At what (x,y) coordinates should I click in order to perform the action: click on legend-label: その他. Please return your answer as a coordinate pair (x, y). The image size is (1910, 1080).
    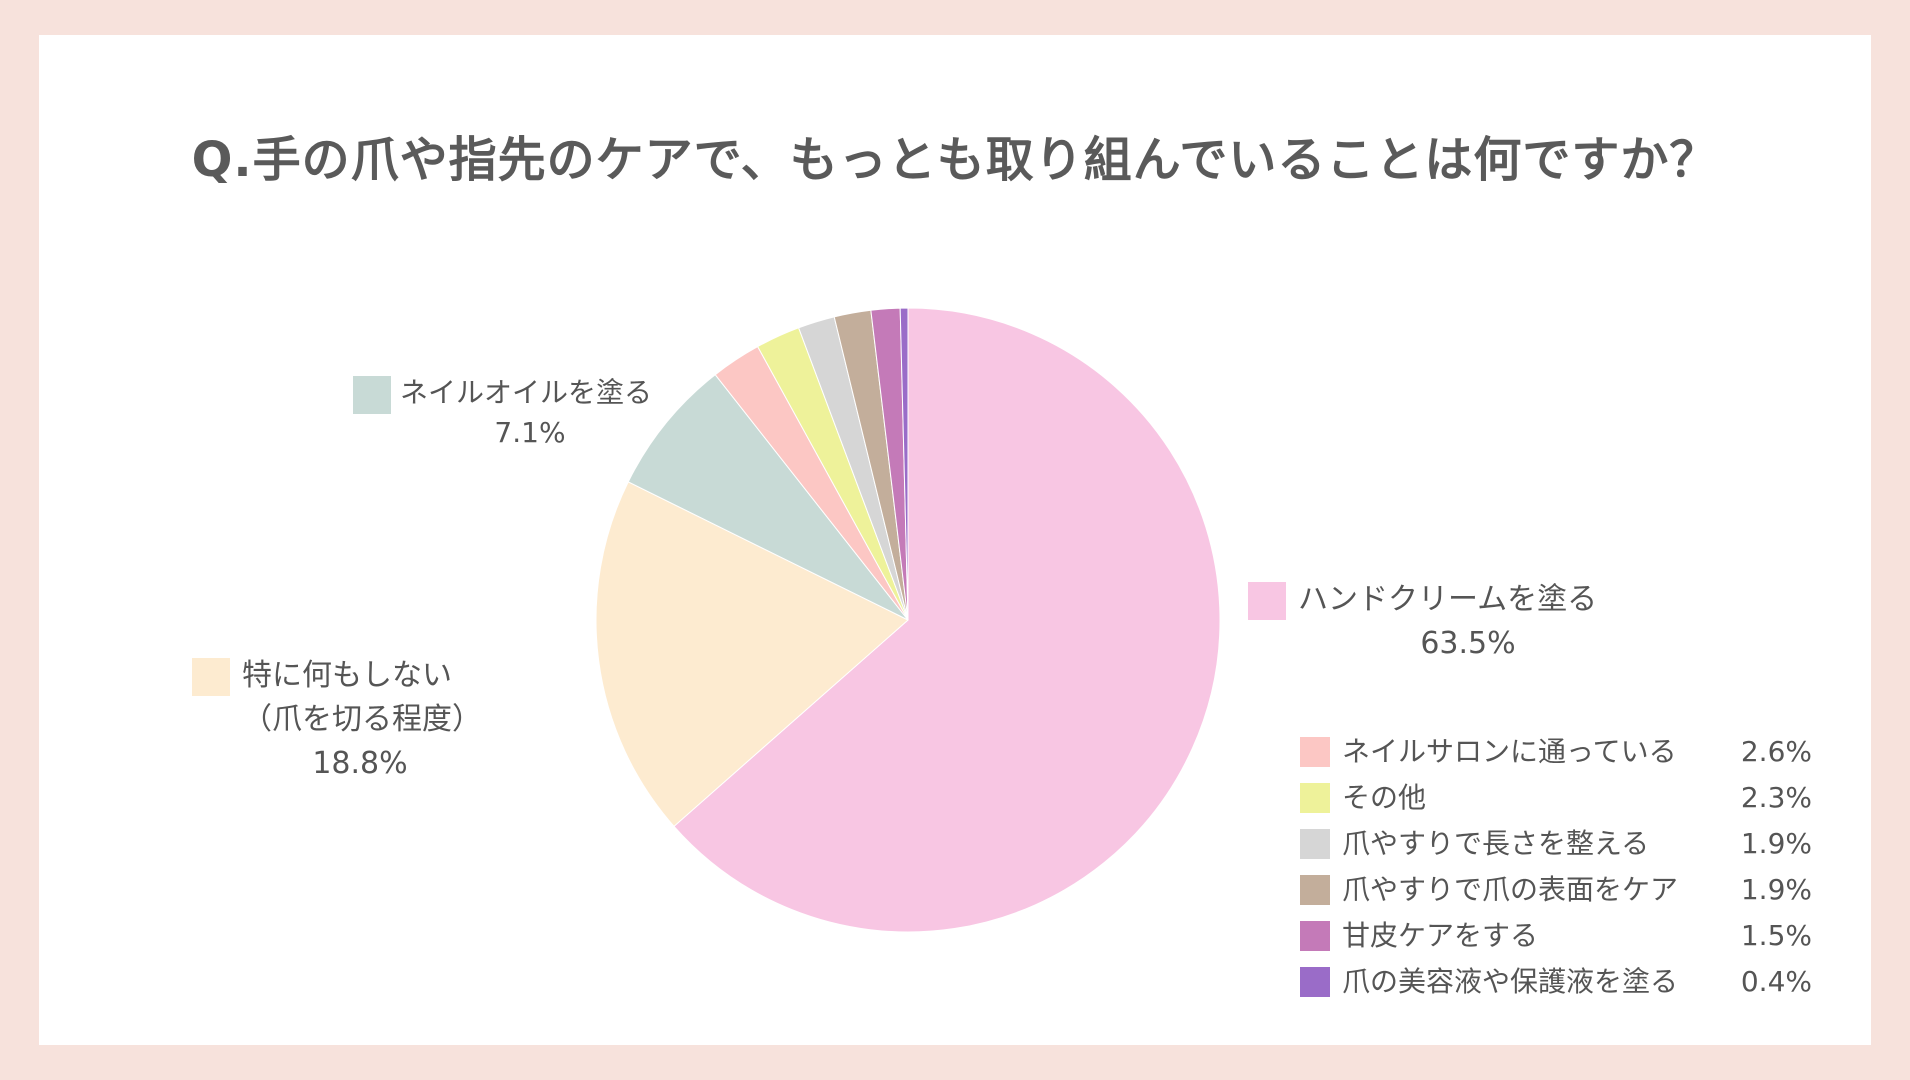
    Looking at the image, I should click on (1384, 797).